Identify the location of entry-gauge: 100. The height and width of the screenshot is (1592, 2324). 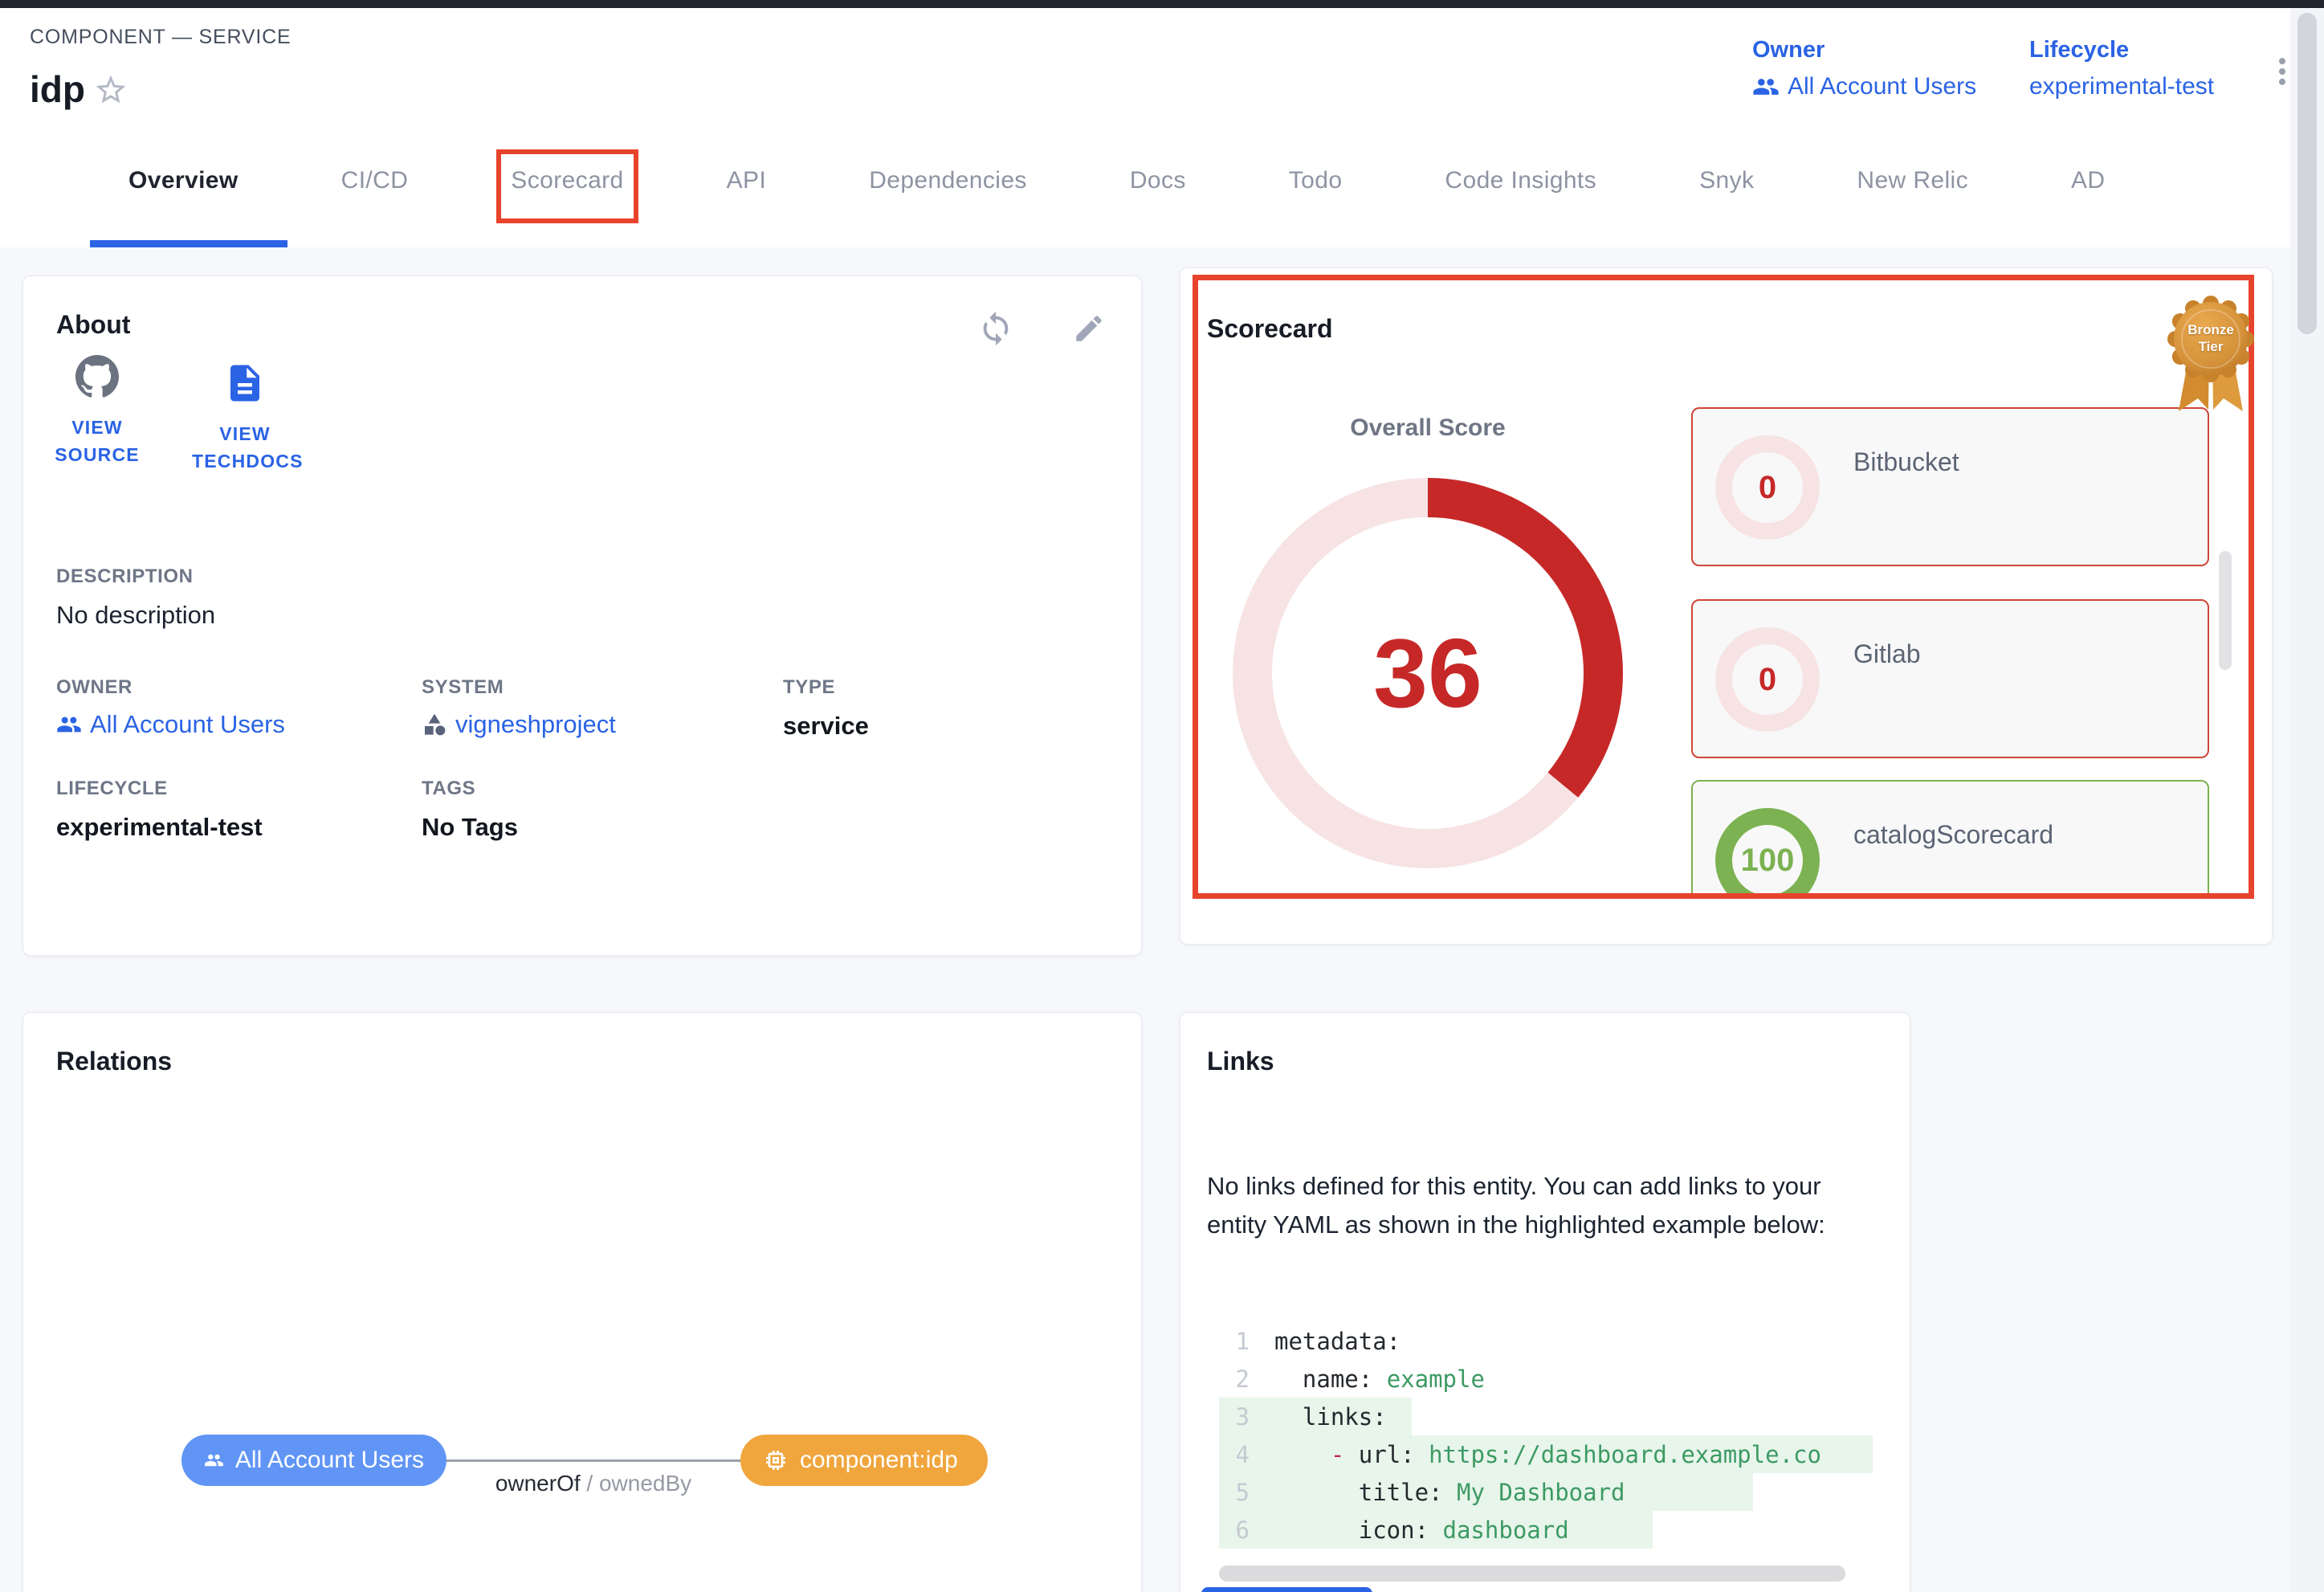
(1768, 854).